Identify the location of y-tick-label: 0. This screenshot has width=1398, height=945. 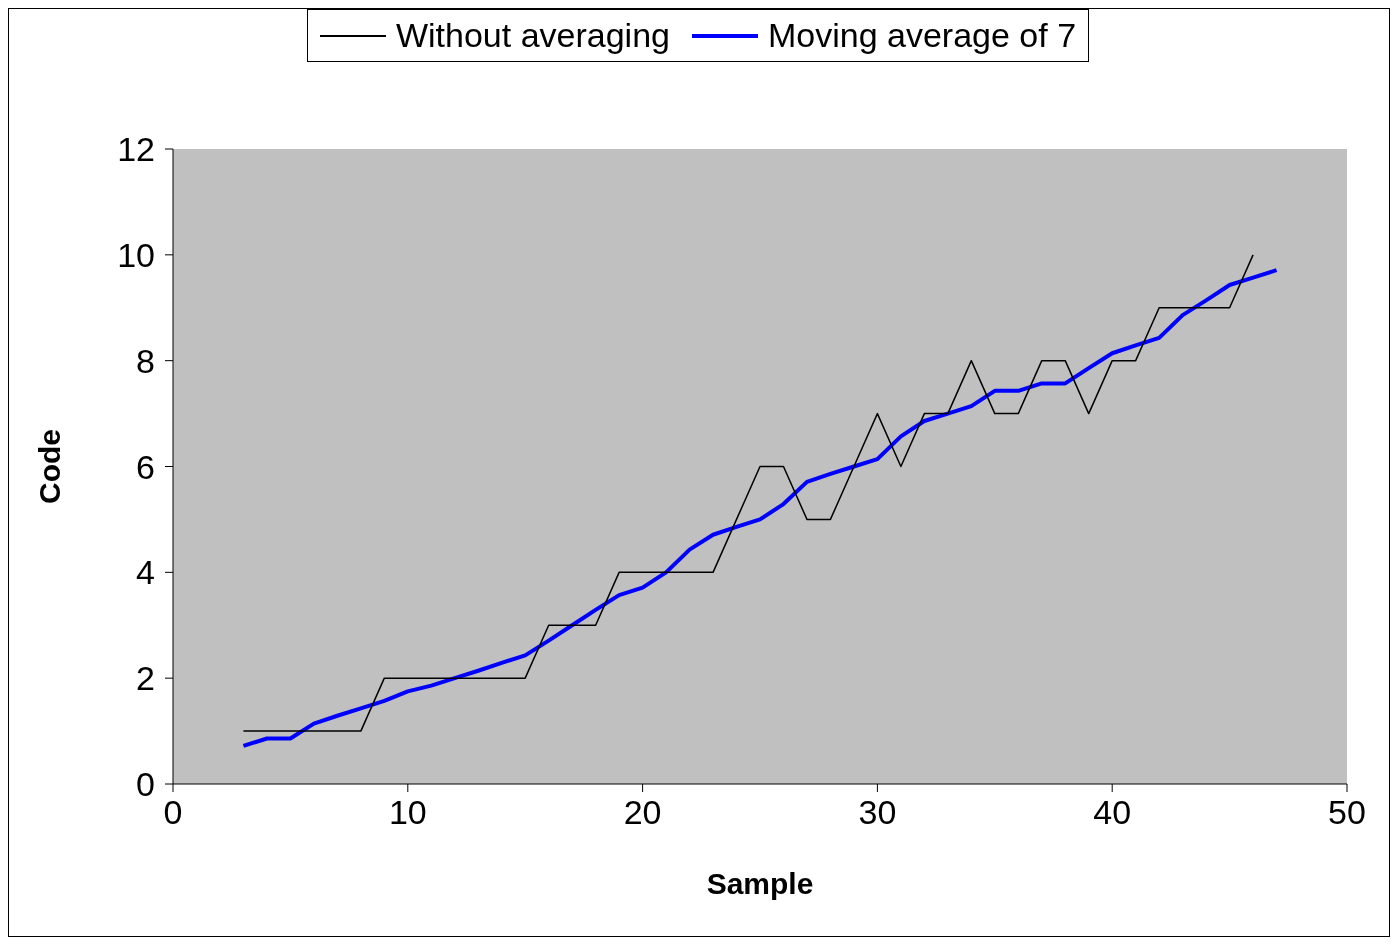
(145, 784).